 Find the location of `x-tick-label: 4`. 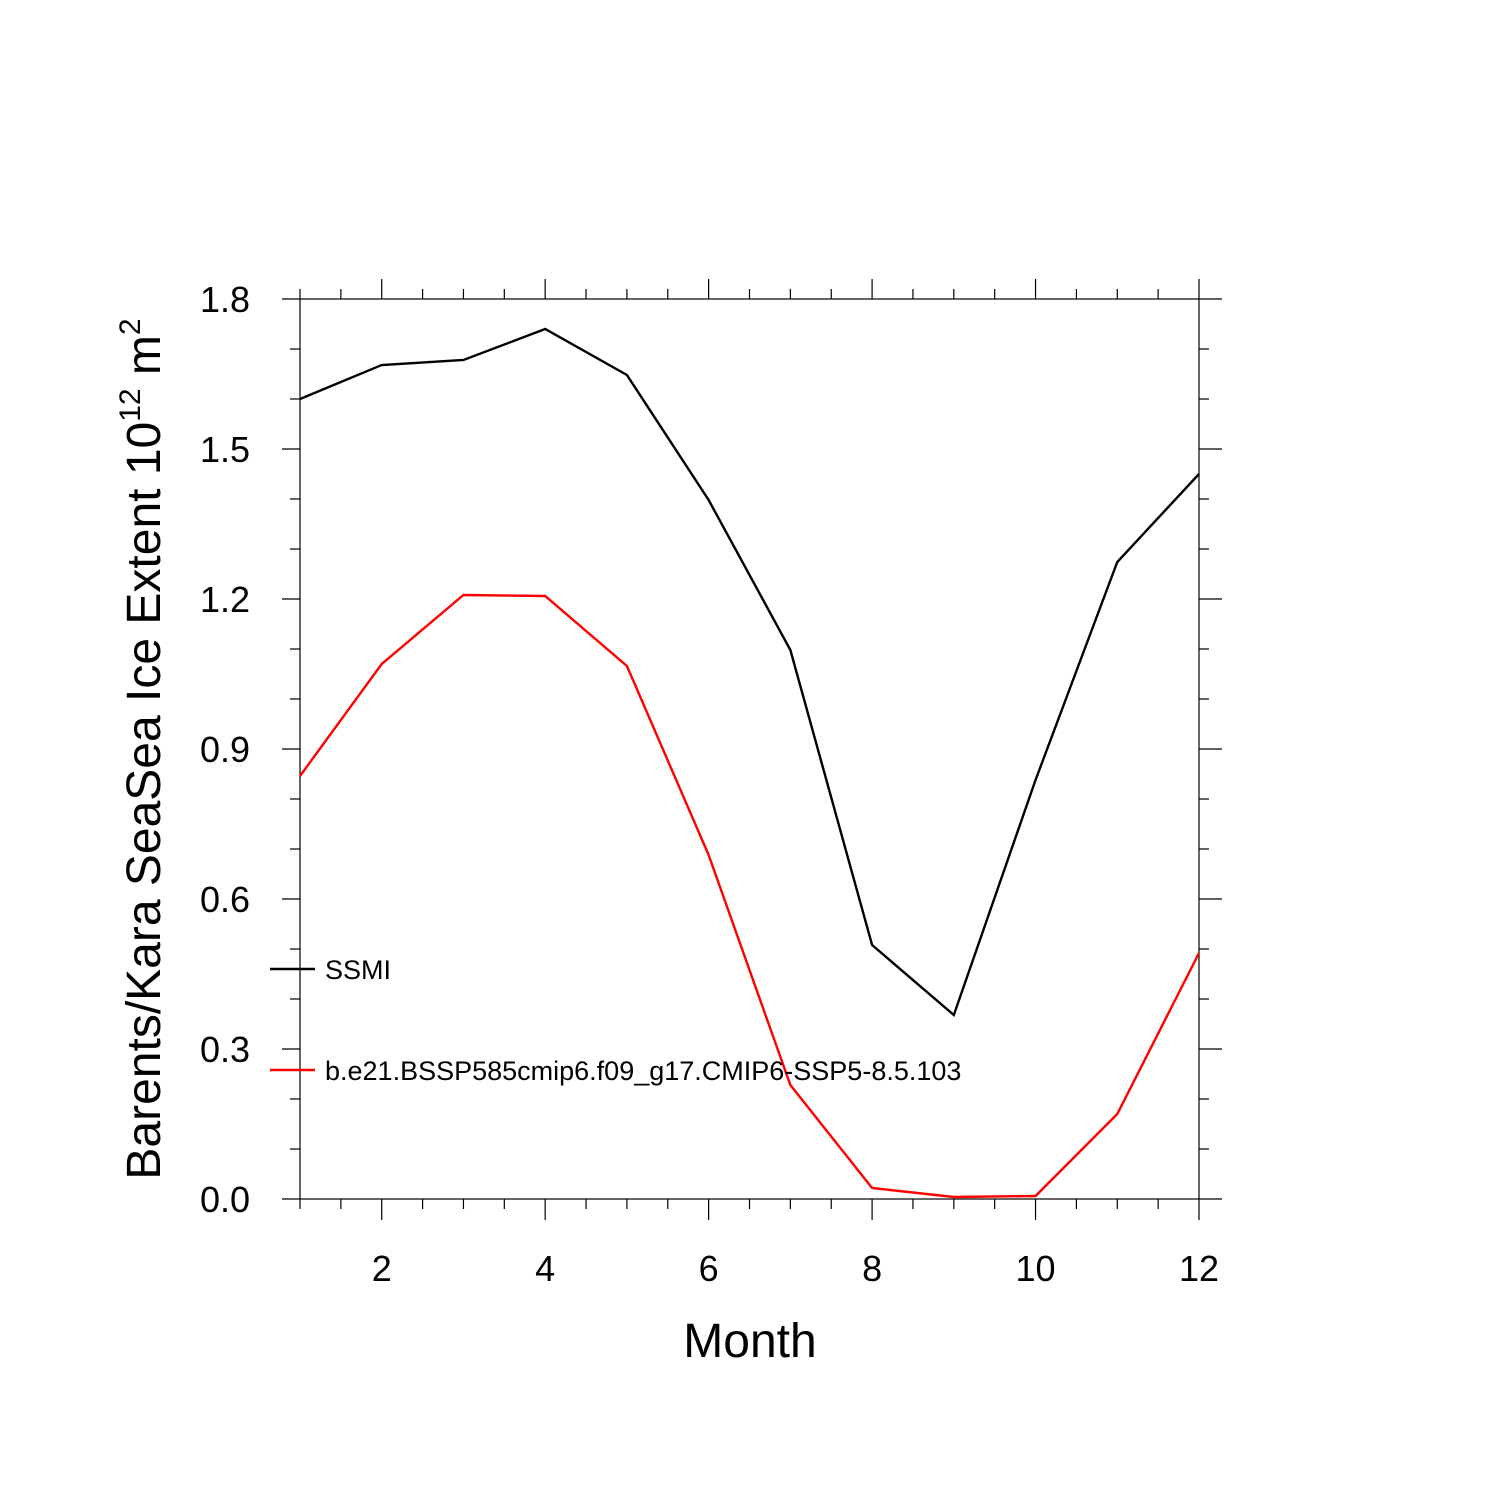

x-tick-label: 4 is located at coordinates (545, 1268).